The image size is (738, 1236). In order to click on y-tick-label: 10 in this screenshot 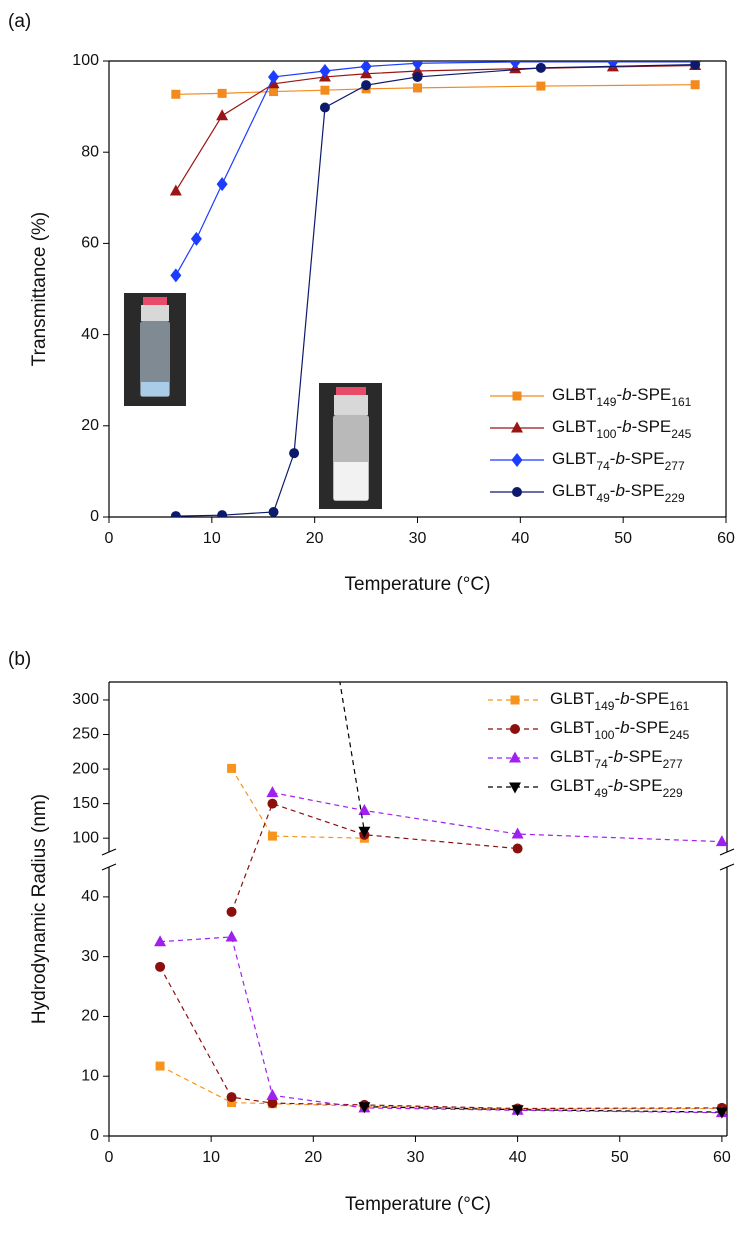, I will do `click(90, 1075)`.